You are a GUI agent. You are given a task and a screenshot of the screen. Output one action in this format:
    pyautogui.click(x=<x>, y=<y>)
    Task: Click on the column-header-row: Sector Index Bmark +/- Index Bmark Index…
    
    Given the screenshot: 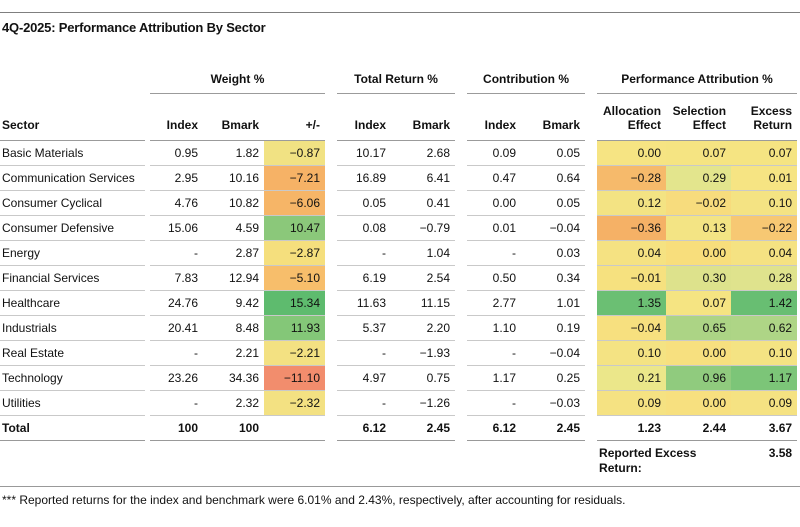 What is the action you would take?
    pyautogui.click(x=399, y=117)
    